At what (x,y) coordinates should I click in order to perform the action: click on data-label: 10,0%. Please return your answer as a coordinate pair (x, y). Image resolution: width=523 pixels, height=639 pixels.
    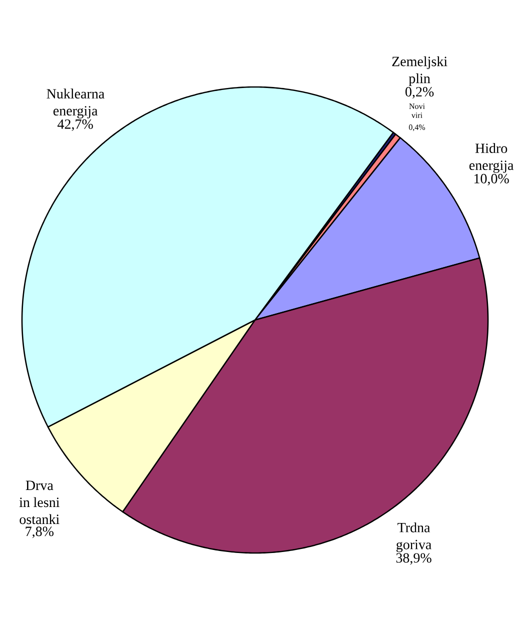
    Looking at the image, I should click on (491, 180).